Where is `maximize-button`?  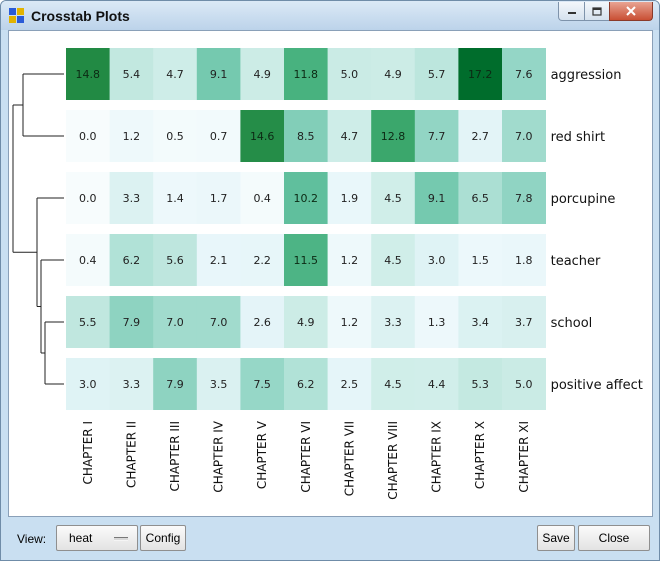
maximize-button is located at coordinates (597, 11).